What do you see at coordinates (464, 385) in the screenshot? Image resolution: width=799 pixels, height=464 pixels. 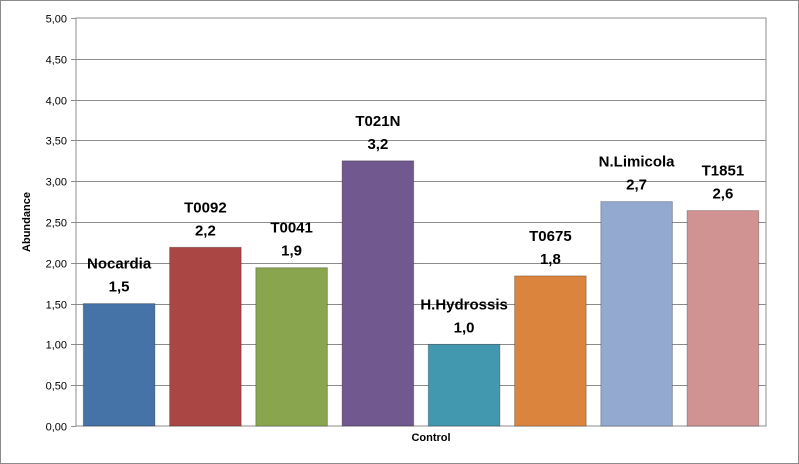 I see `bar-h-hydrossis` at bounding box center [464, 385].